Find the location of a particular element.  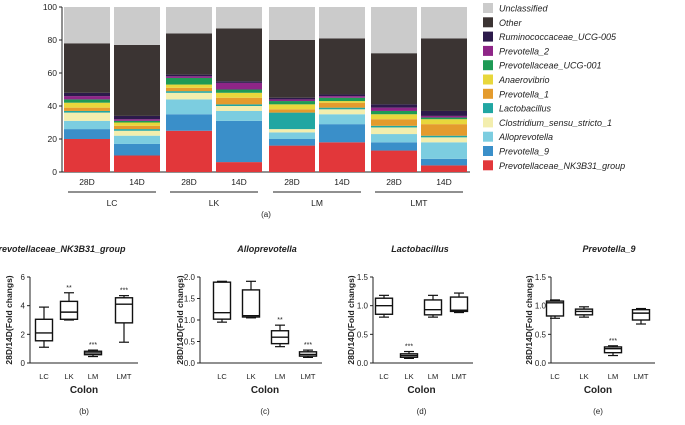

legend-label: Anaerovibrio is located at coordinates (524, 80).